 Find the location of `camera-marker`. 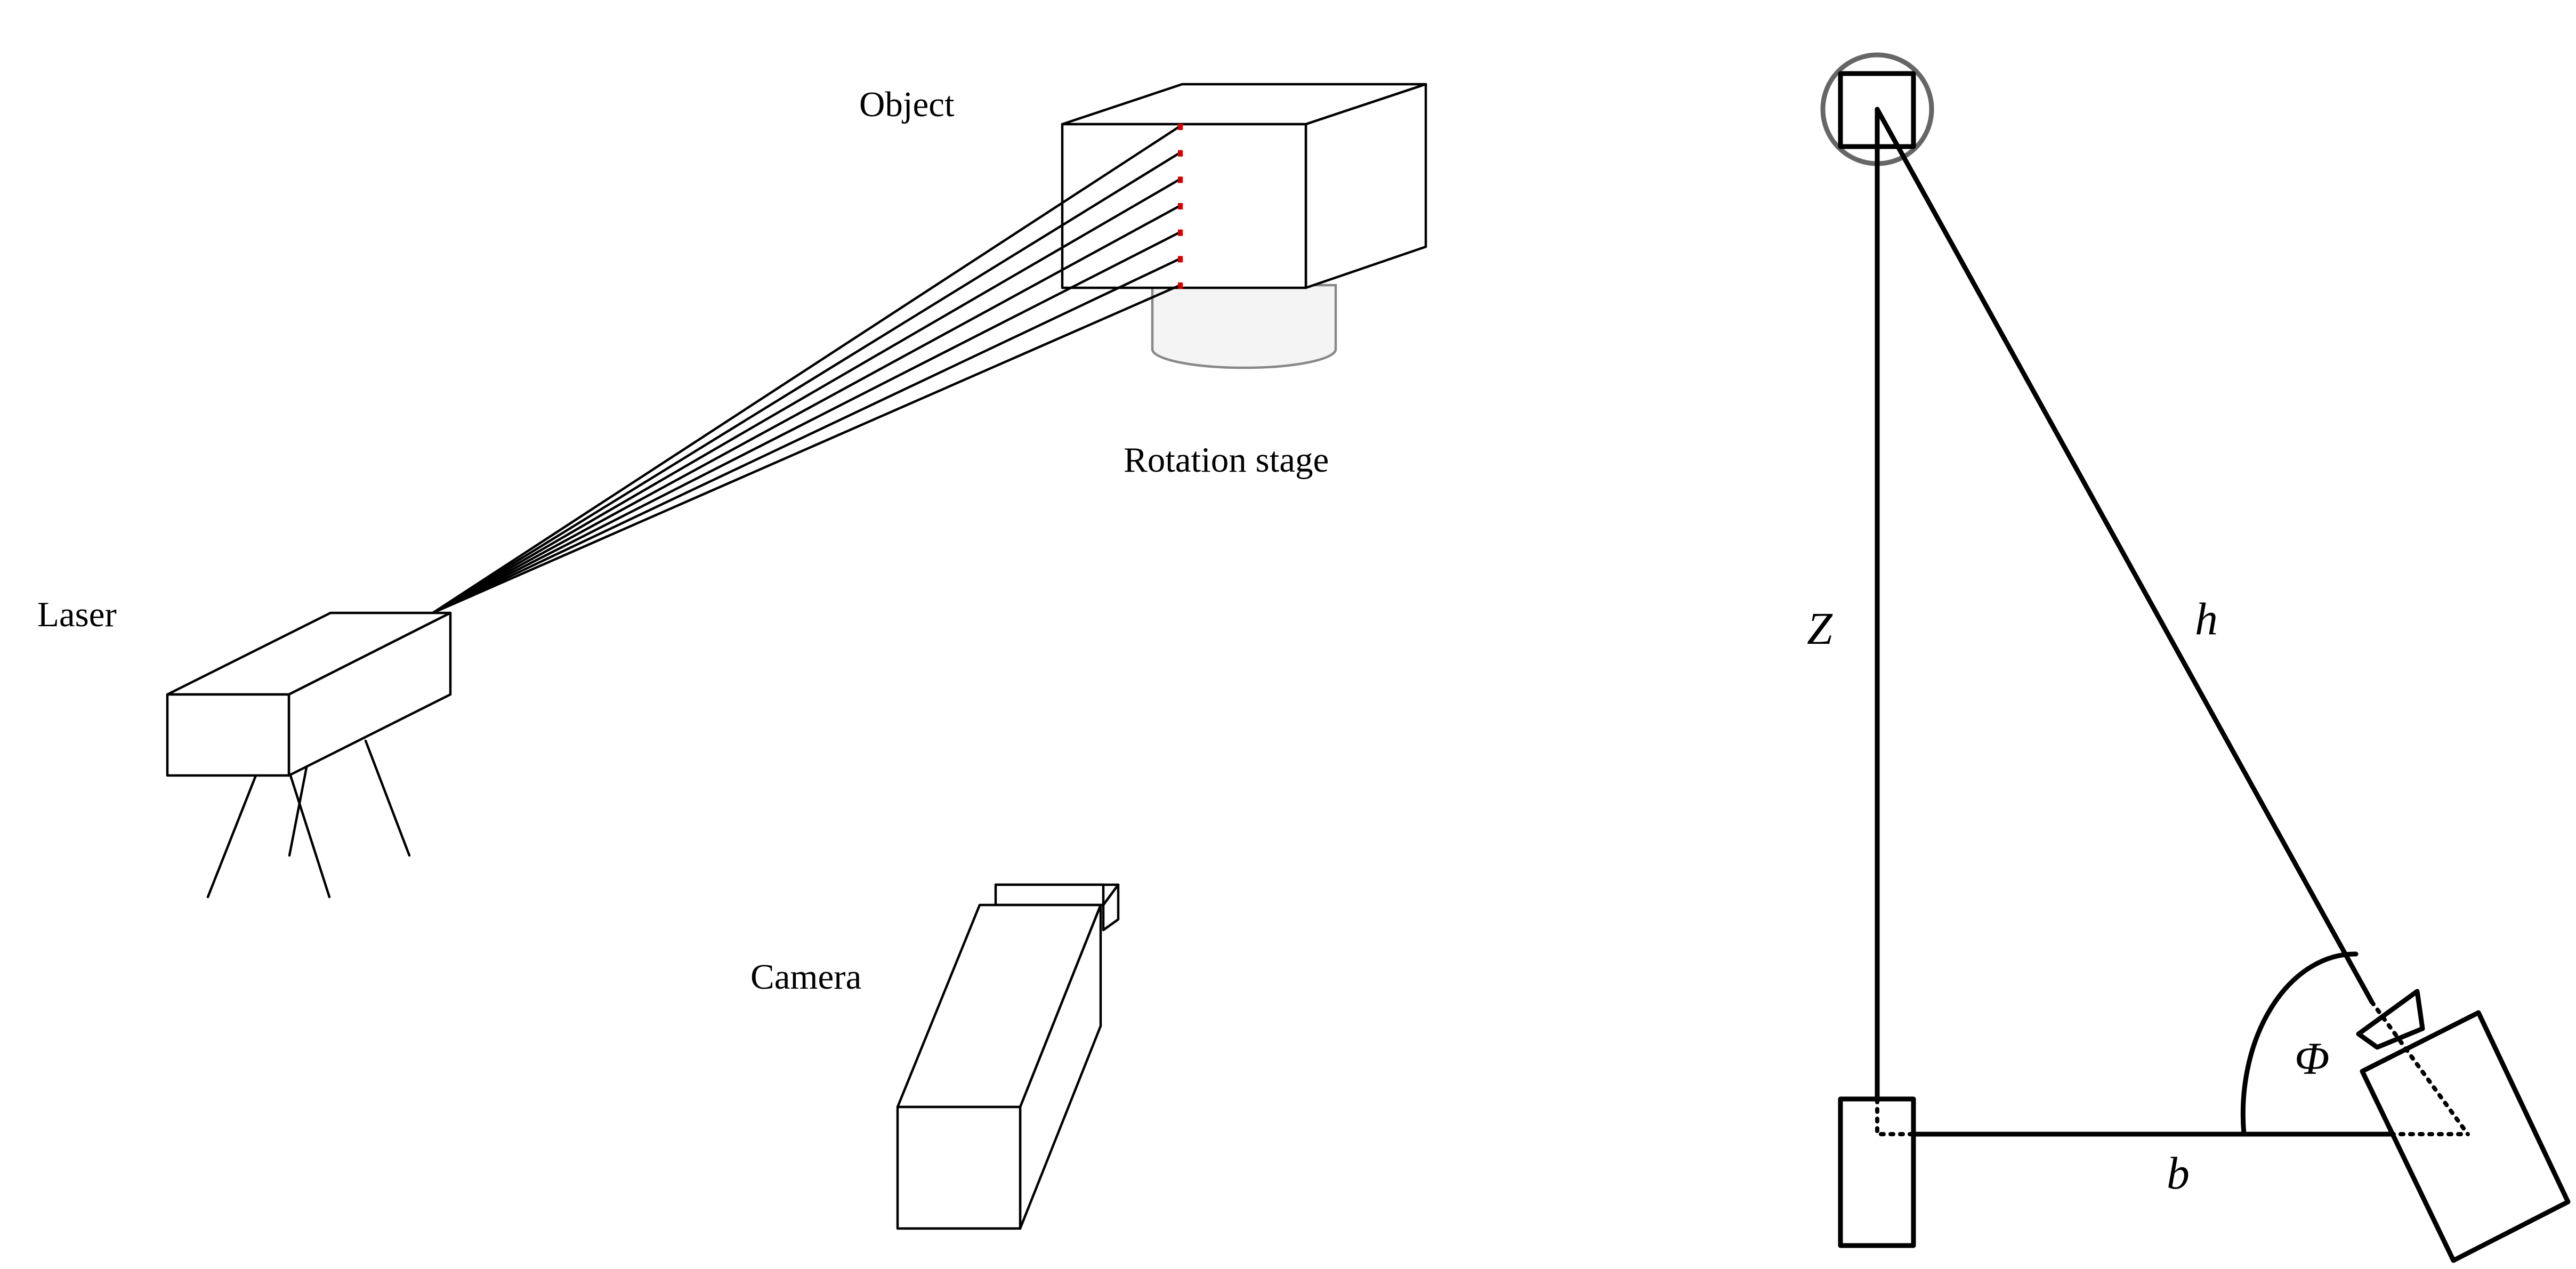

camera-marker is located at coordinates (2463, 1126).